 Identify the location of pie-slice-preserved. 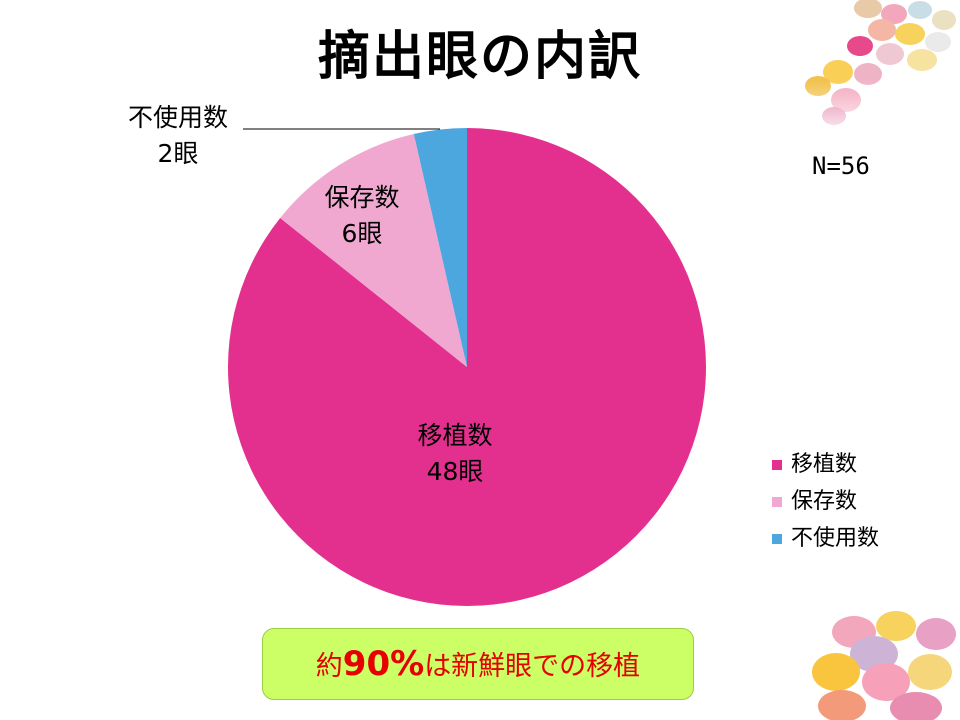
(373, 250).